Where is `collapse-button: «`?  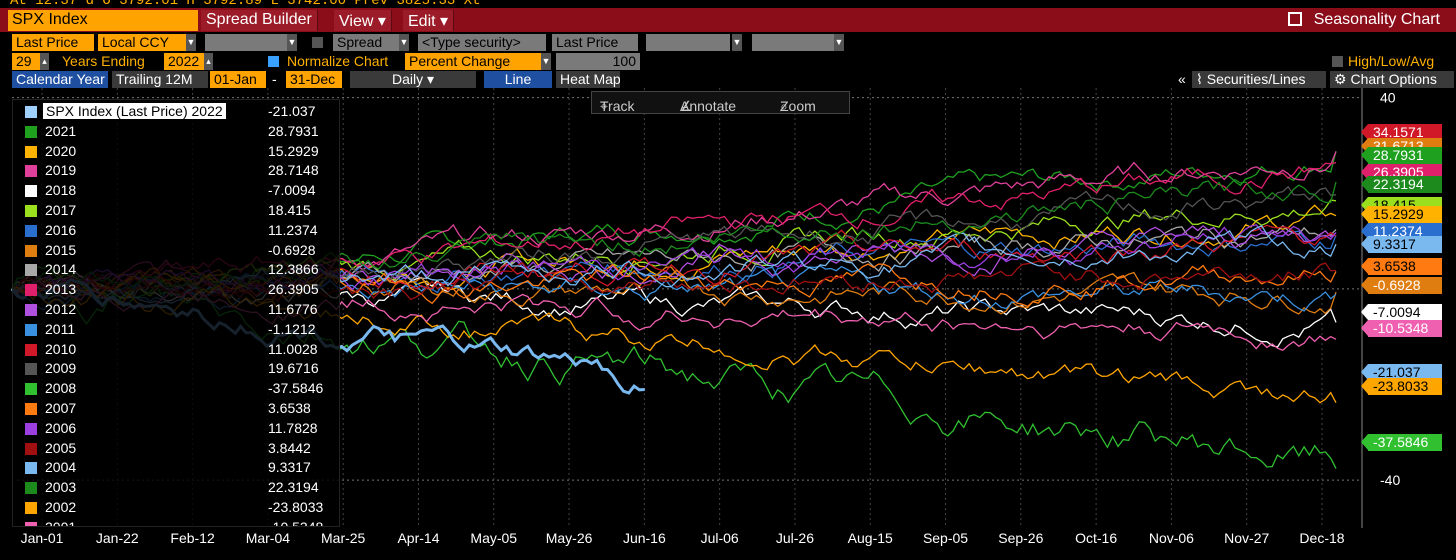
collapse-button: « is located at coordinates (1182, 79).